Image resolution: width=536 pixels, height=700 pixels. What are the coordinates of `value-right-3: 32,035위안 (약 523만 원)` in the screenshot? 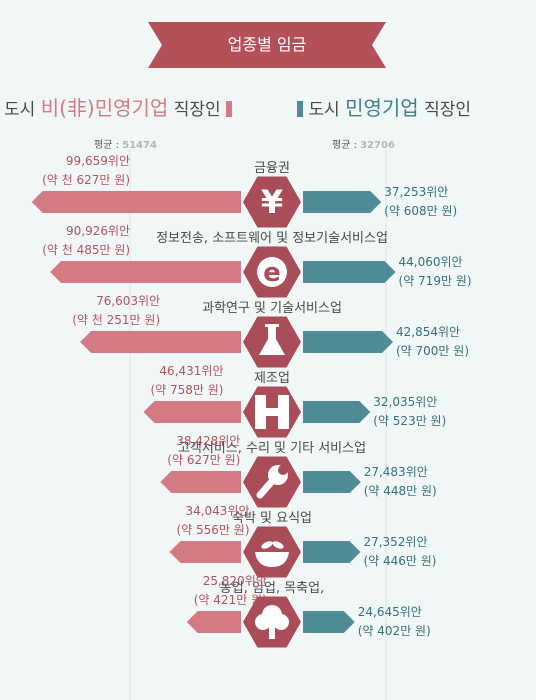 It's located at (409, 412).